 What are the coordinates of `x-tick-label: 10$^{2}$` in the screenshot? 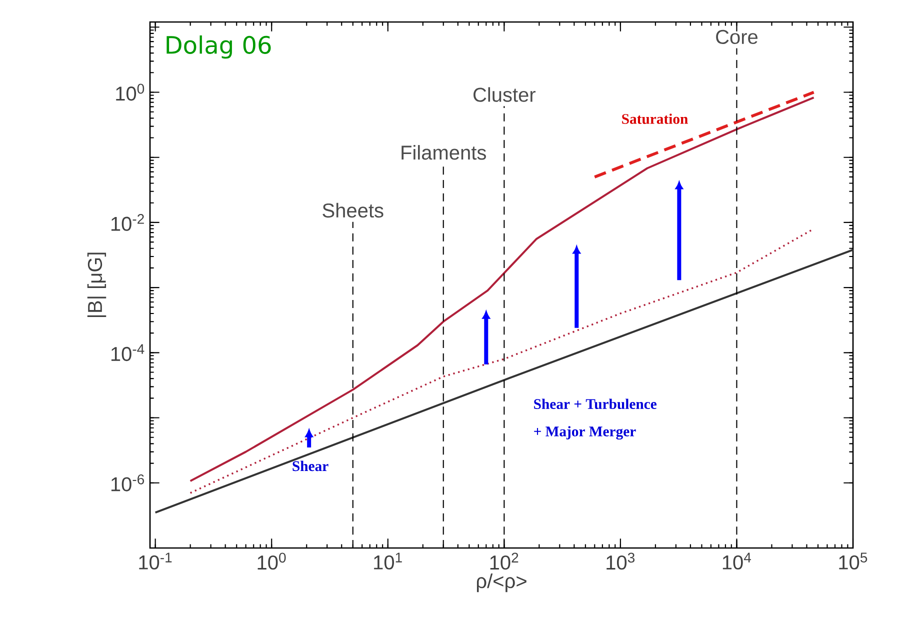 It's located at (504, 561).